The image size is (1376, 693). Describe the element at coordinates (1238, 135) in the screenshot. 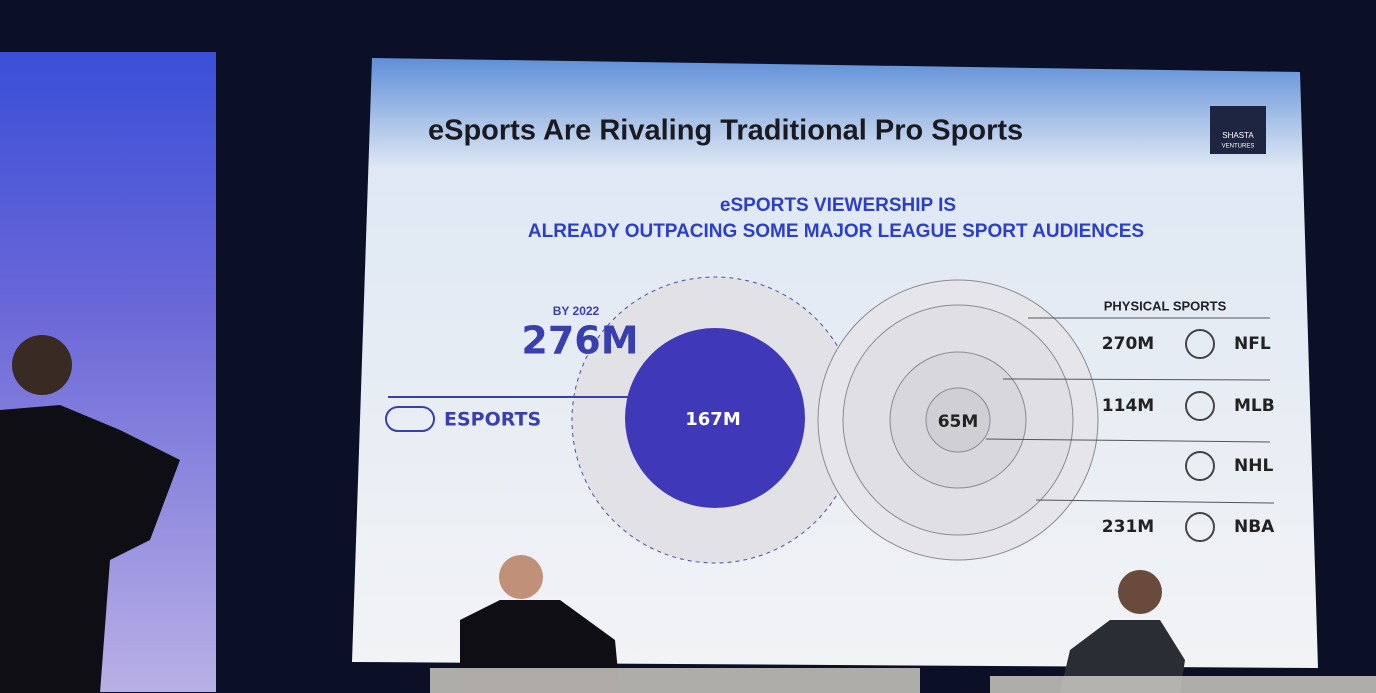

I see `logo-text: SHASTA` at that location.